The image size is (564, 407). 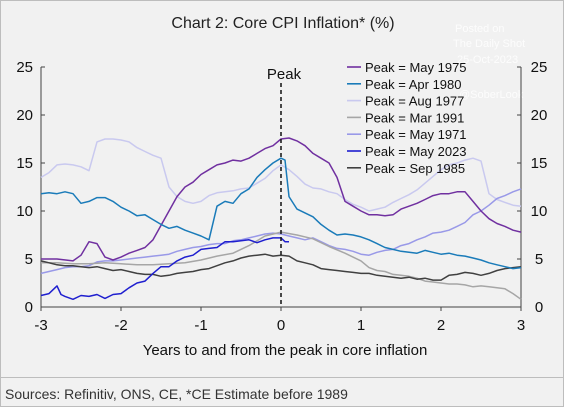 I want to click on peak-label: Peak, so click(x=284, y=74).